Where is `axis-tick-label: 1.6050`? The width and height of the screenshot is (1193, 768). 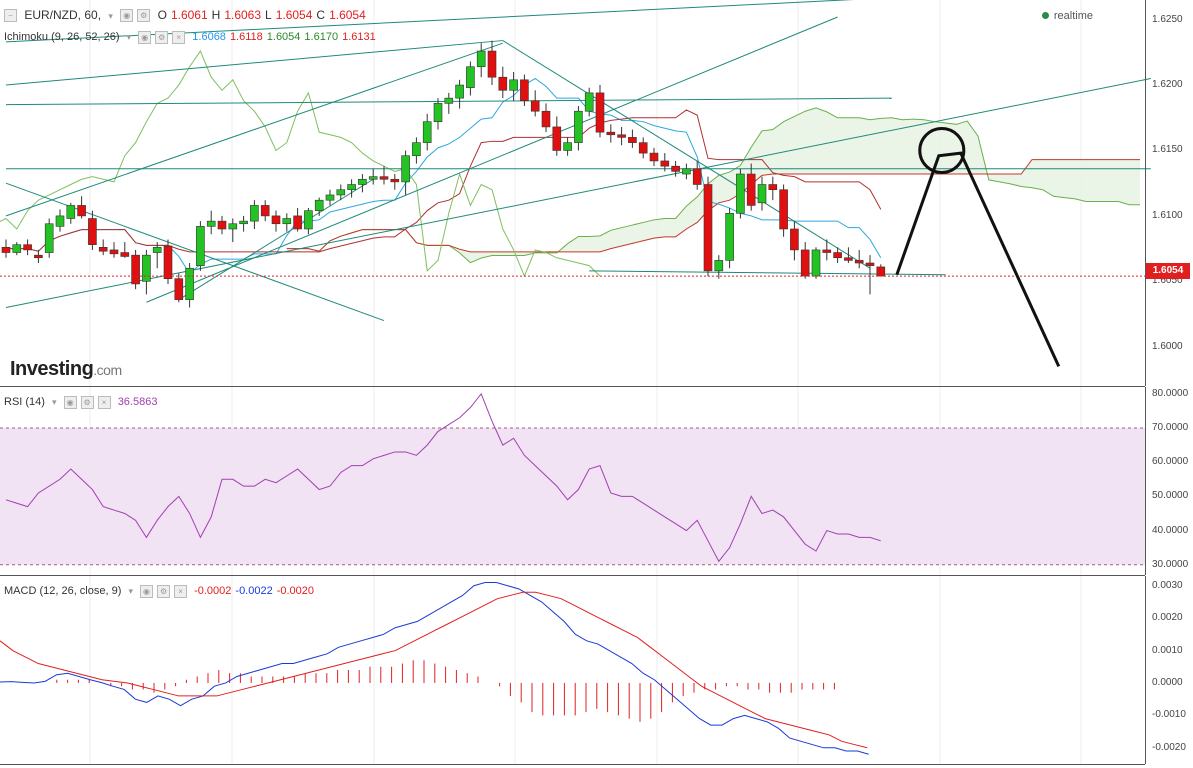 axis-tick-label: 1.6050 is located at coordinates (1167, 281).